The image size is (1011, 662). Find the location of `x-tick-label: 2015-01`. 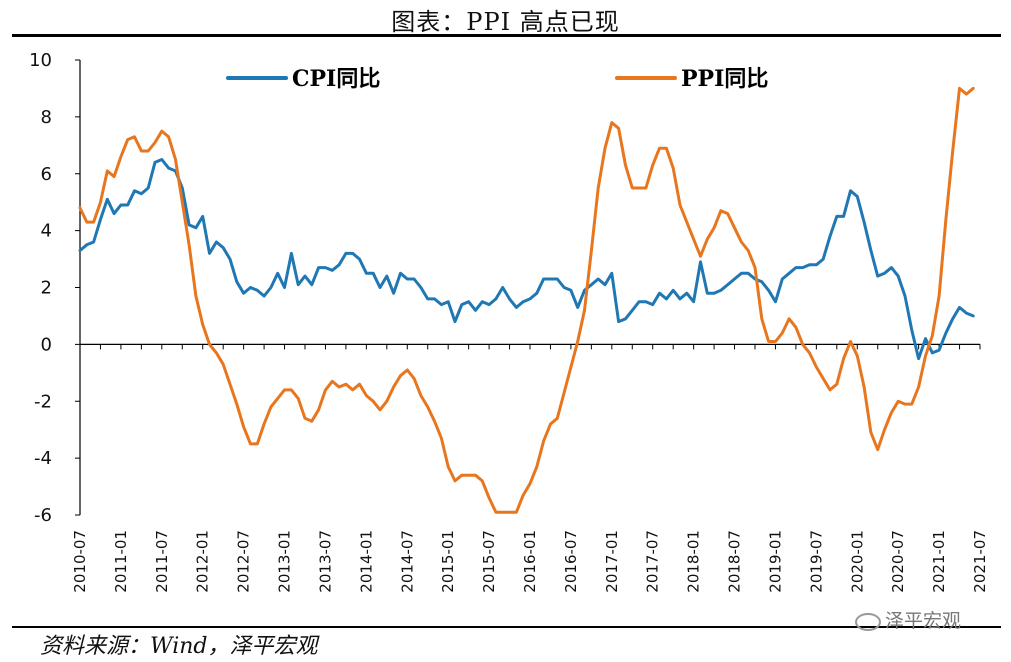

x-tick-label: 2015-01 is located at coordinates (448, 561).